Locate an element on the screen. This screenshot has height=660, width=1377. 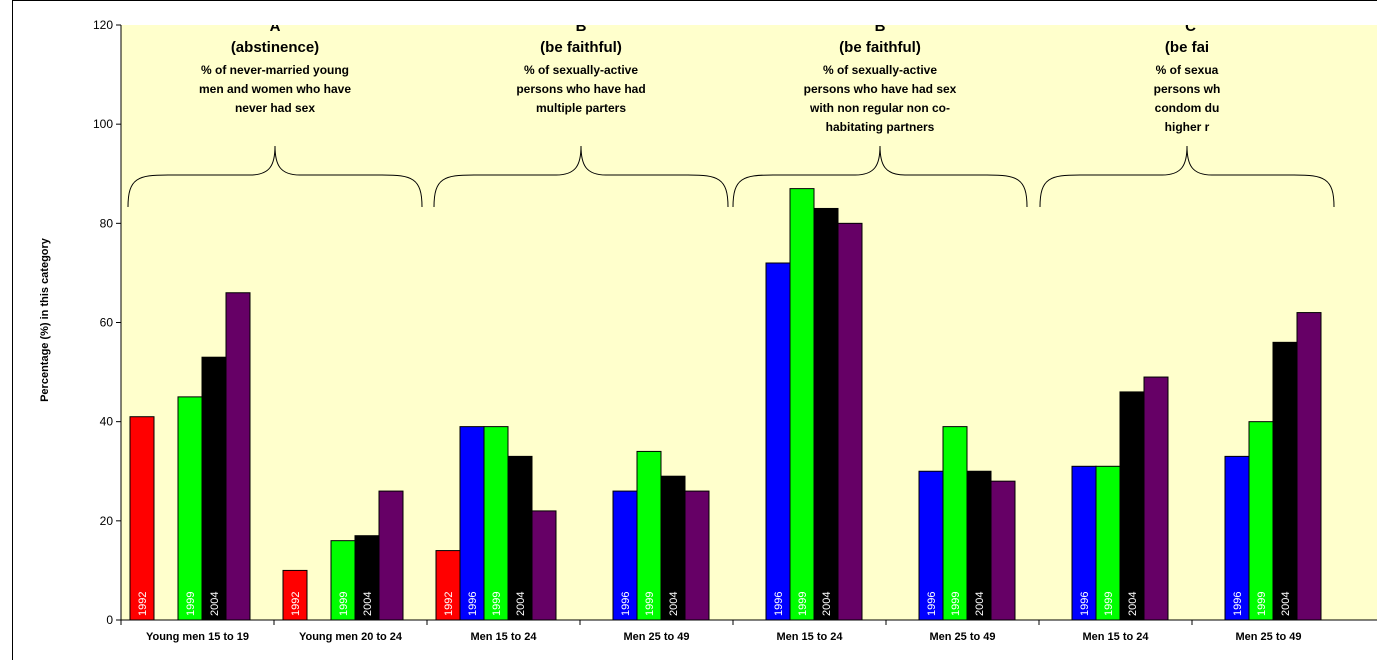
annotation-description: men and women who have is located at coordinates (275, 89).